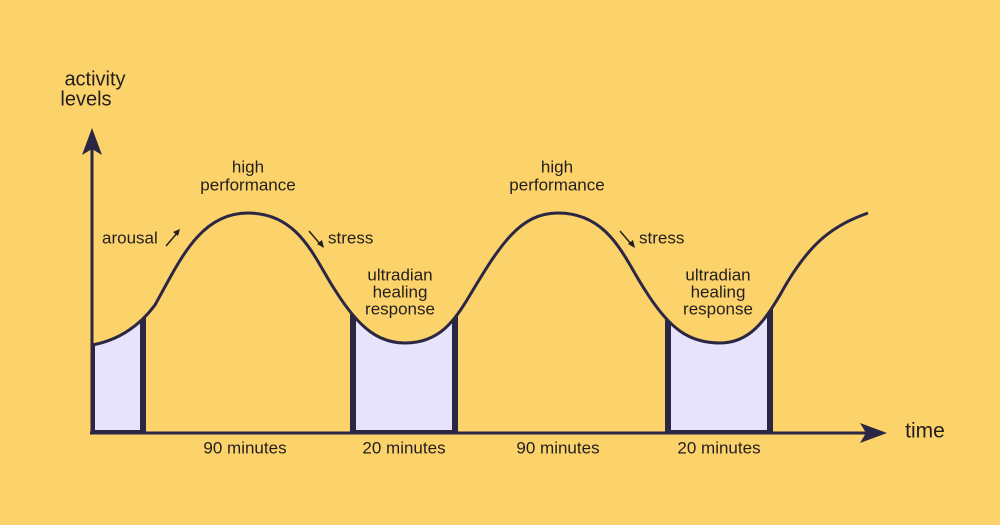 This screenshot has width=1000, height=525. Describe the element at coordinates (94, 79) in the screenshot. I see `y-axis-label: activity` at that location.